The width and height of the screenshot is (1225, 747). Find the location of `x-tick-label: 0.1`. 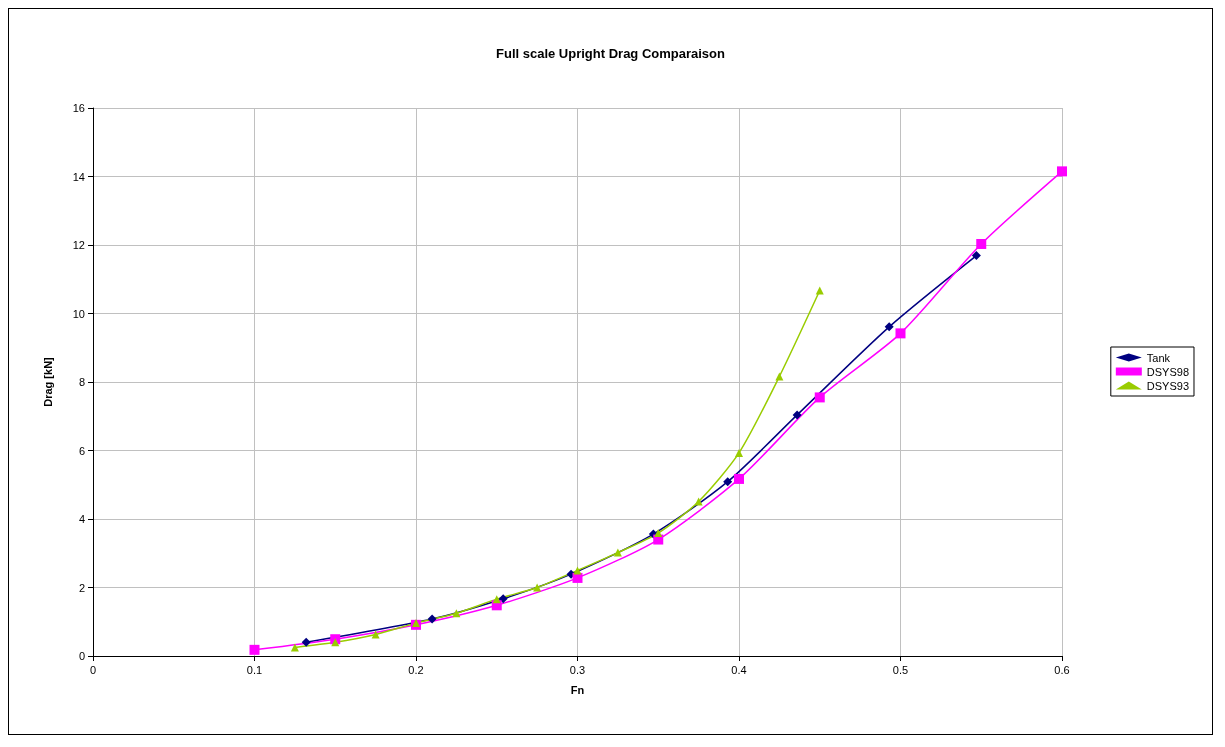

x-tick-label: 0.1 is located at coordinates (254, 669).